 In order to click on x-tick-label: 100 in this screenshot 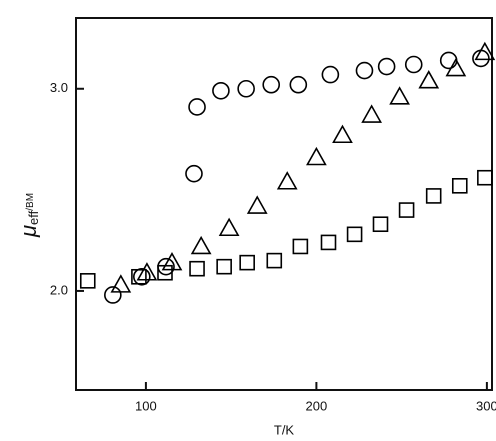, I will do `click(146, 405)`.